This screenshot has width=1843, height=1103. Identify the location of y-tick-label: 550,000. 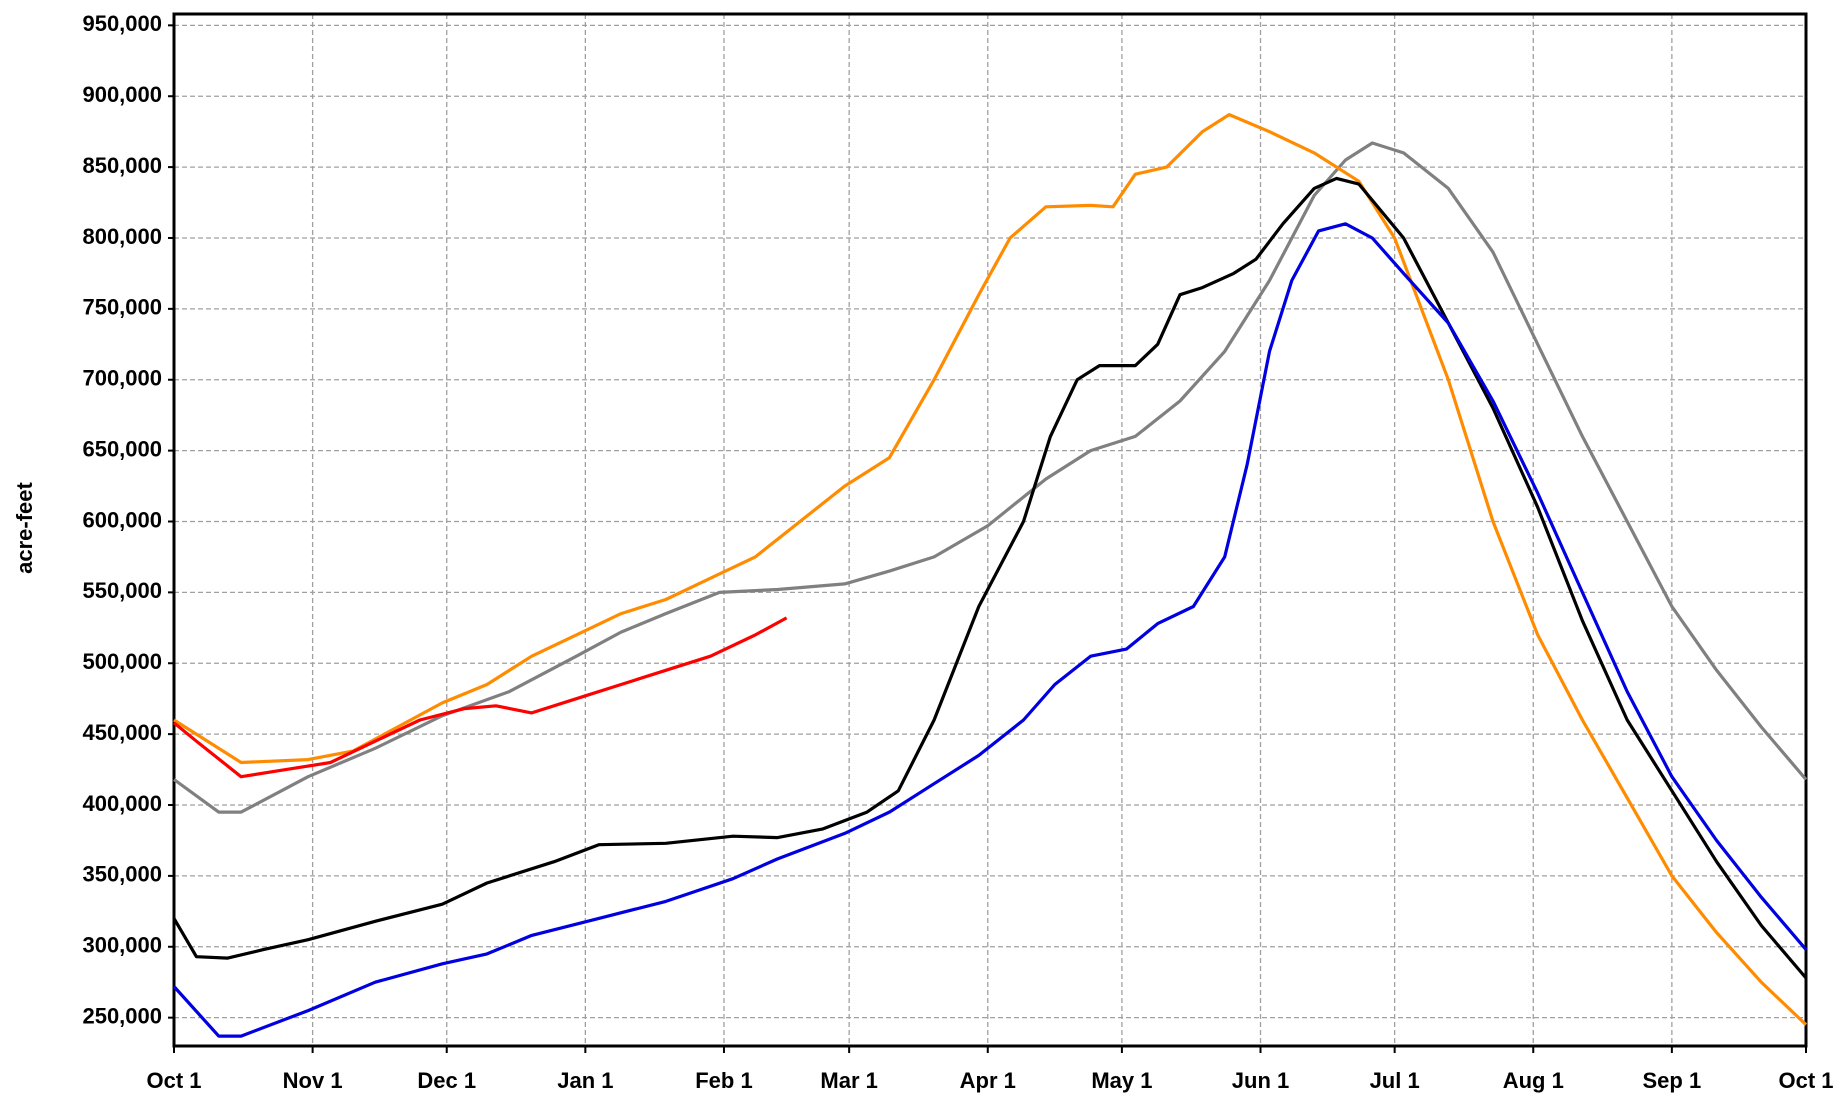
(122, 590).